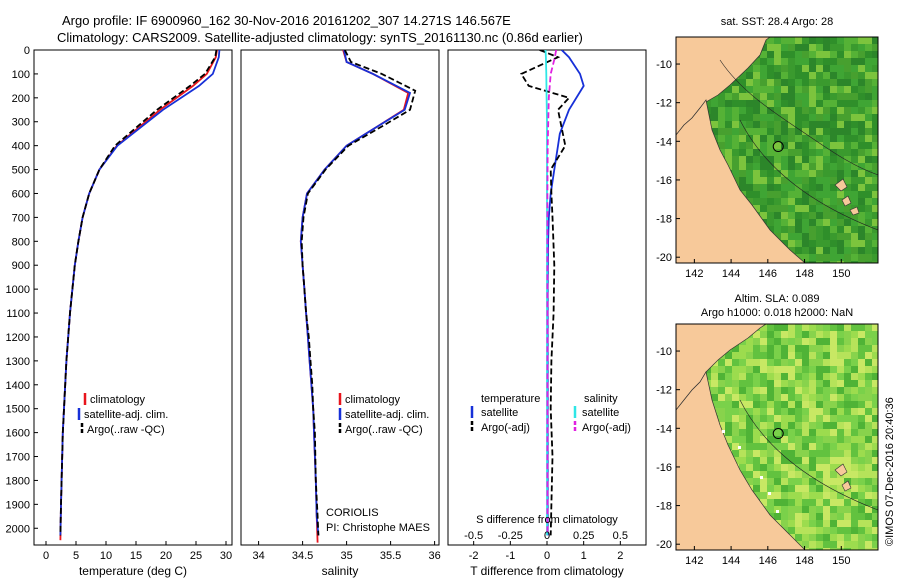 This screenshot has width=900, height=580. I want to click on y-tick-label: 1200, so click(18, 338).